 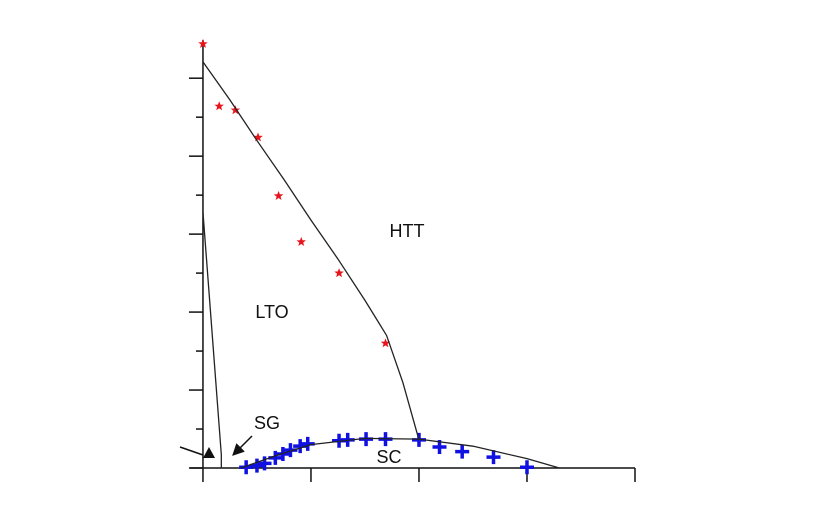 What do you see at coordinates (242, 445) in the screenshot?
I see `sg-arrow` at bounding box center [242, 445].